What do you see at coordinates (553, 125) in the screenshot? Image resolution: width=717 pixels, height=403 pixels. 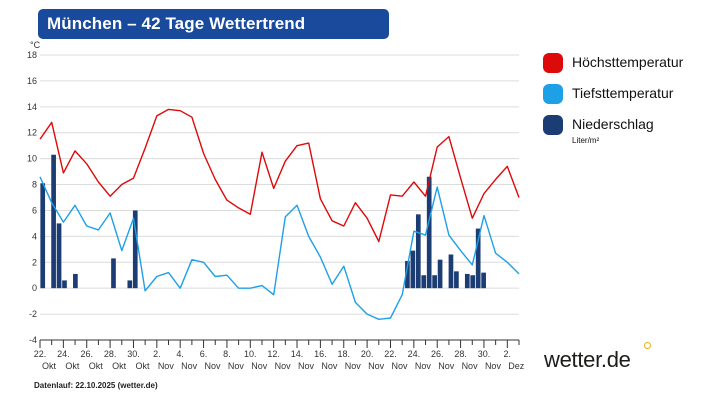 I see `legend-swatch-precip` at bounding box center [553, 125].